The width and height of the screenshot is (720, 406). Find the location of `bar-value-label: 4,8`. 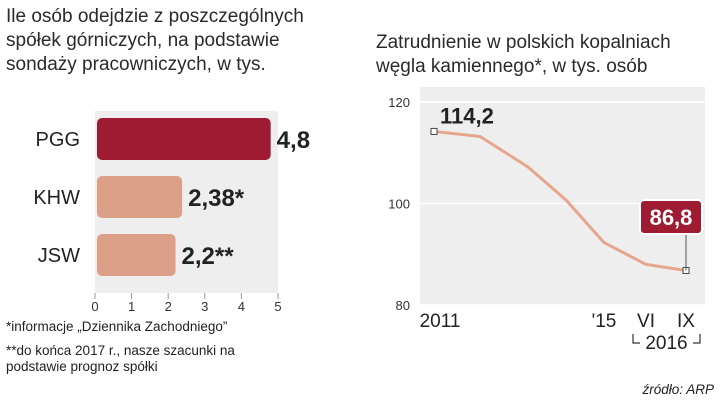

bar-value-label: 4,8 is located at coordinates (293, 140).